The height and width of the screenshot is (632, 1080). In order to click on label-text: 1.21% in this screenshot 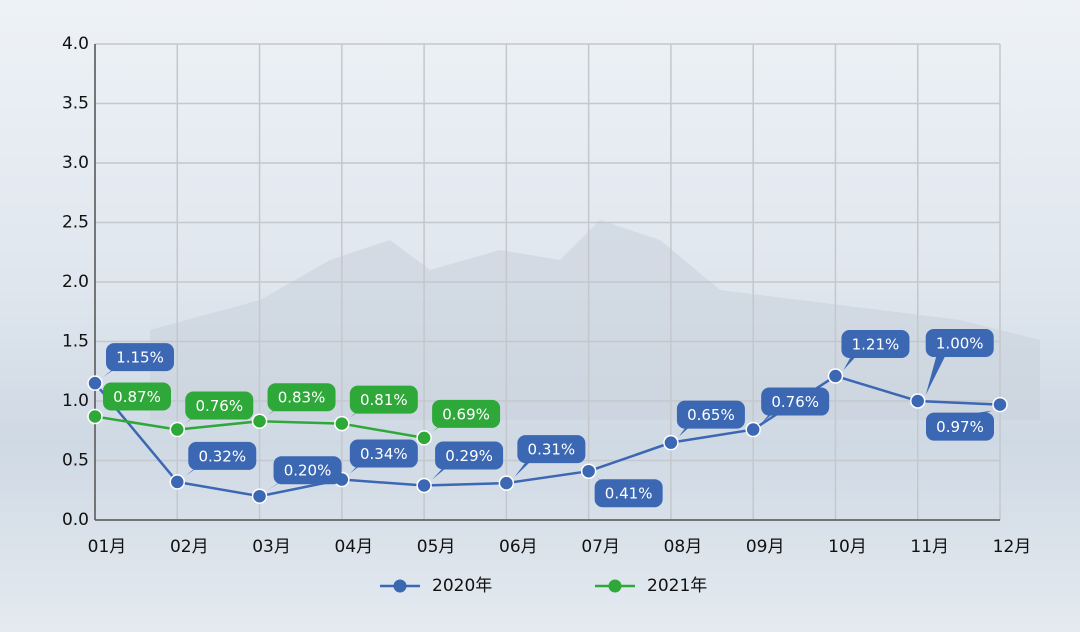, I will do `click(876, 345)`.